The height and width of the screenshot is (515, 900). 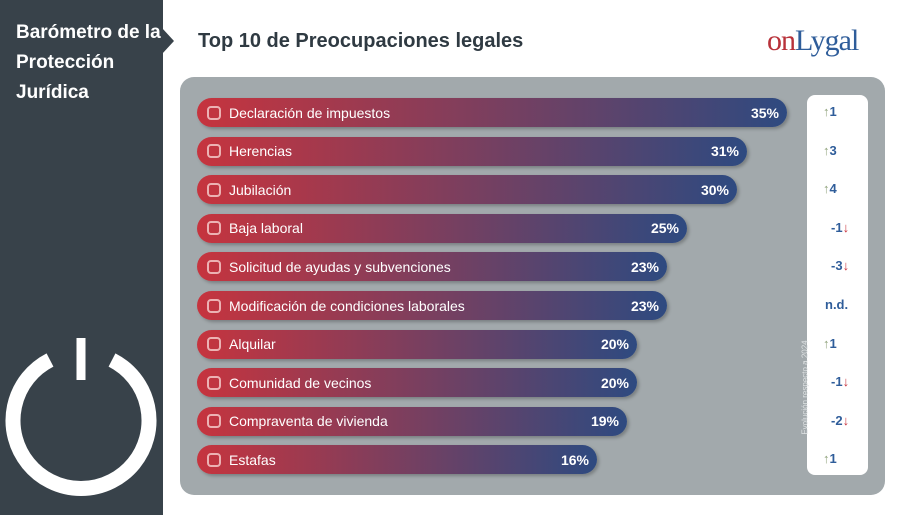 What do you see at coordinates (837, 285) in the screenshot?
I see `evolution-box` at bounding box center [837, 285].